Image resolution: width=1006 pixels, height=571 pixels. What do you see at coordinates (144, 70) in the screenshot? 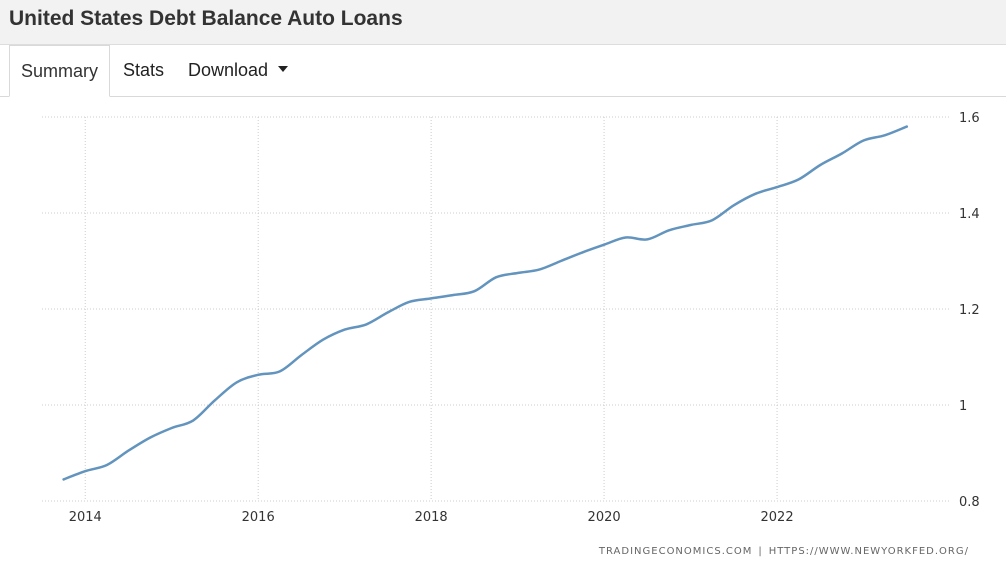
I see `tab-stats: Stats` at bounding box center [144, 70].